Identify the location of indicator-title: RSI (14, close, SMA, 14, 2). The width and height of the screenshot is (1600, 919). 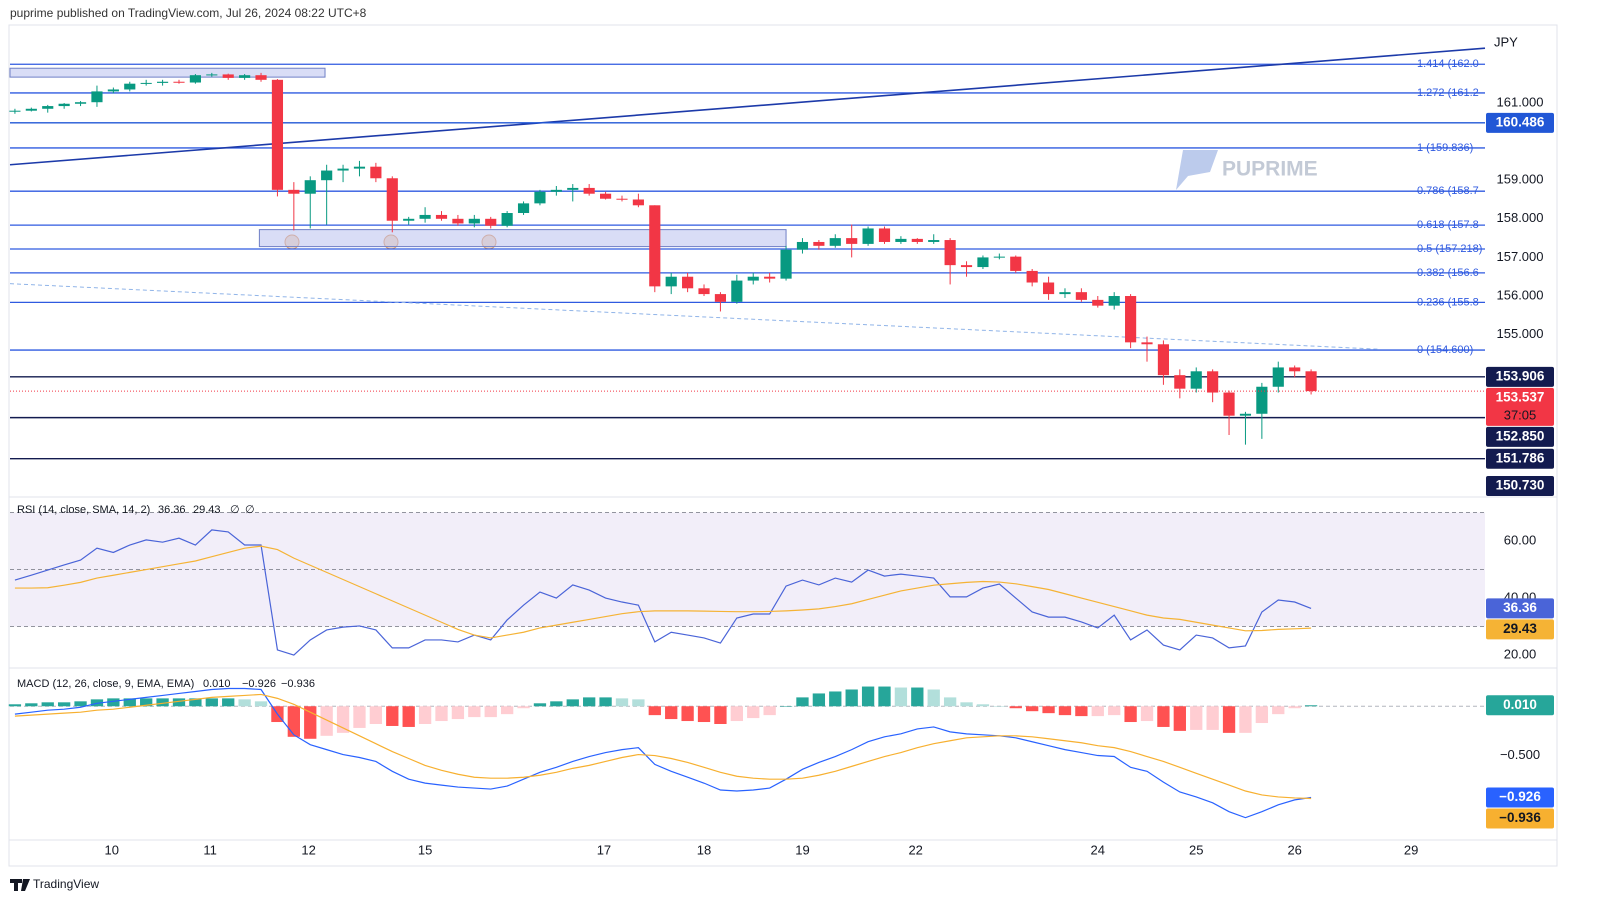
(83, 510).